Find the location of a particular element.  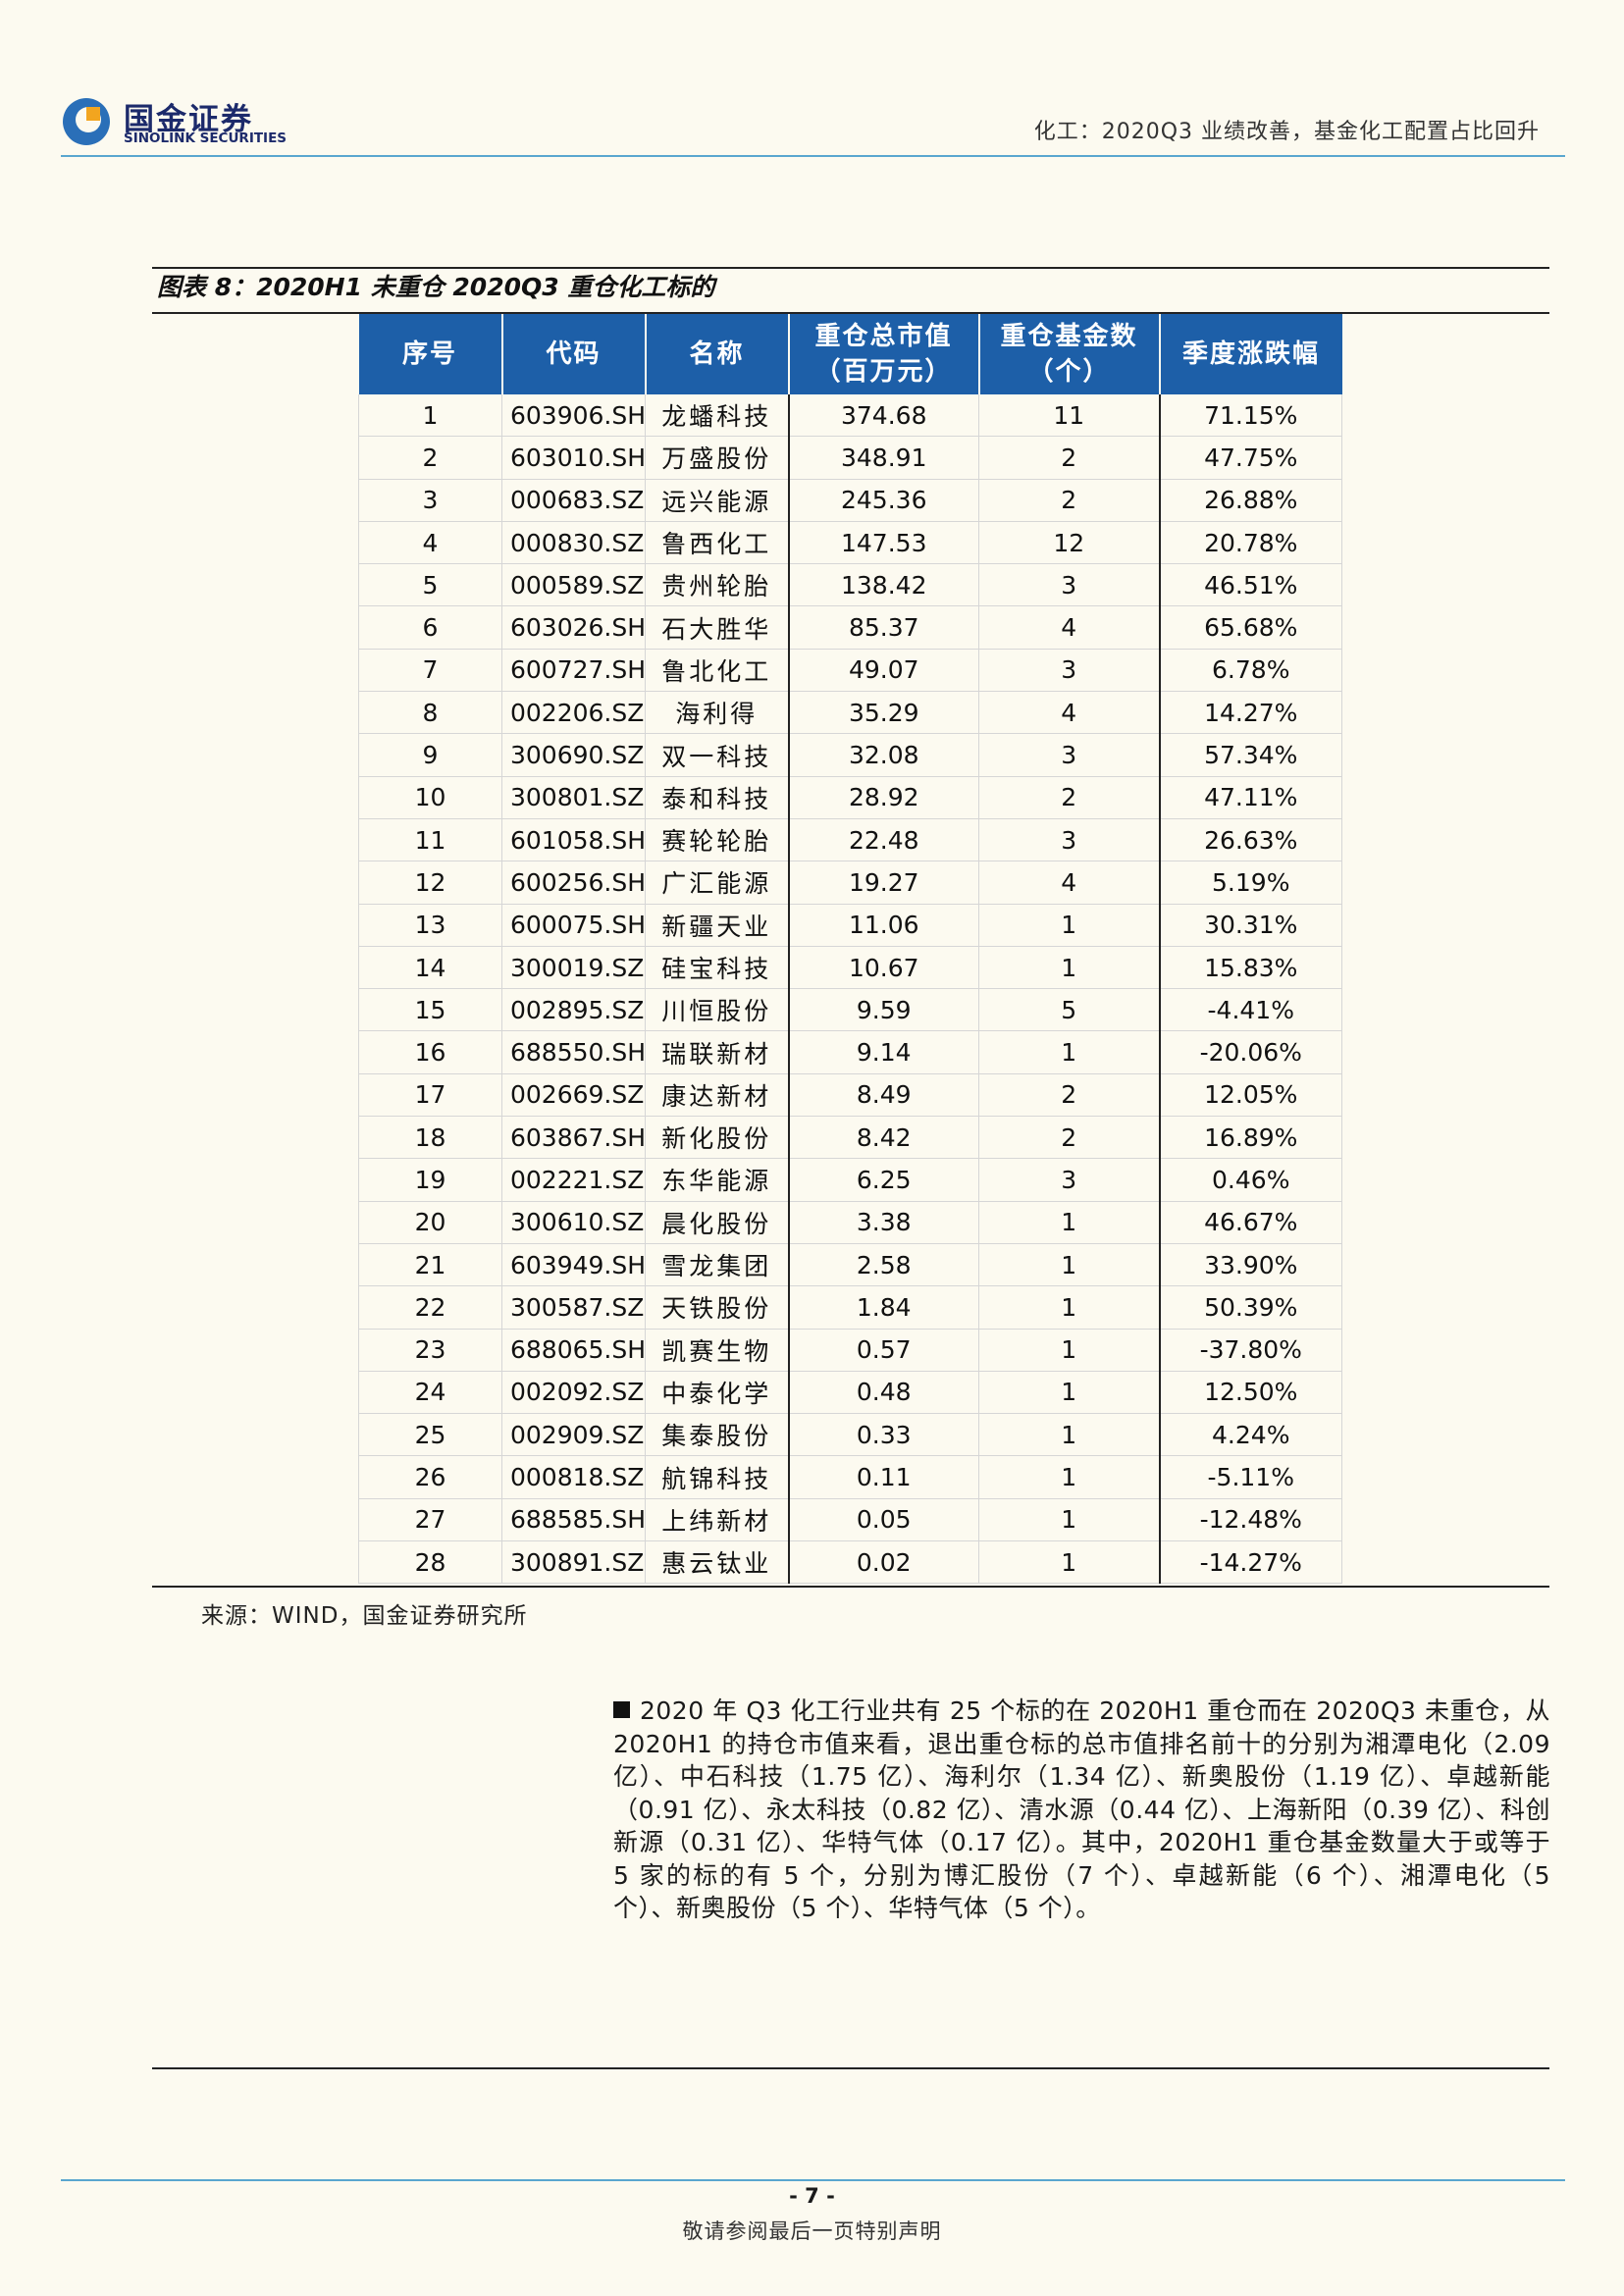

cell-no: 7 is located at coordinates (430, 671).